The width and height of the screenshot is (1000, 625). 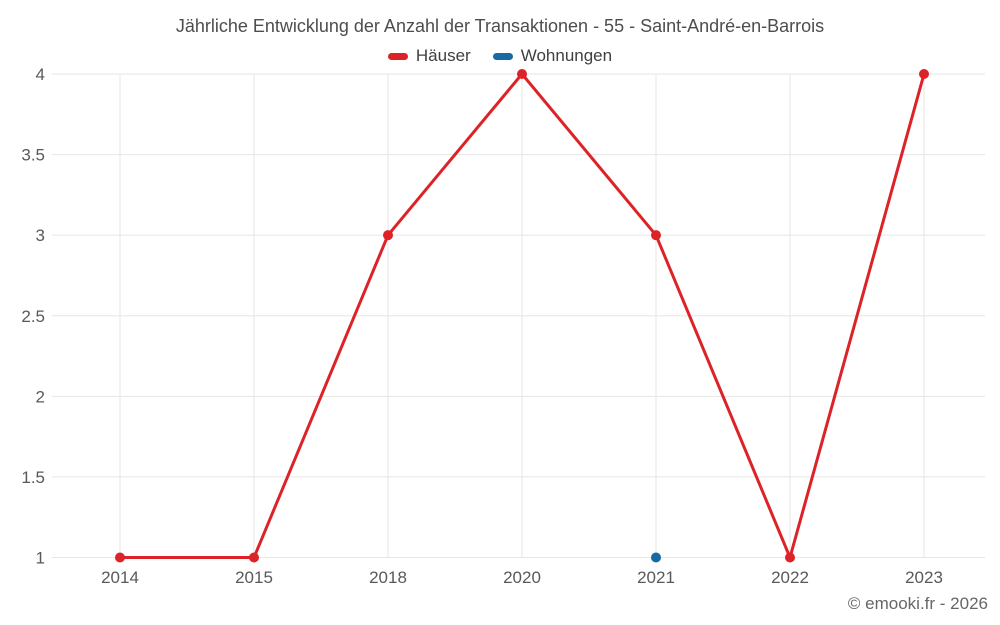 I want to click on y-tick-label: 1.5, so click(x=33, y=477).